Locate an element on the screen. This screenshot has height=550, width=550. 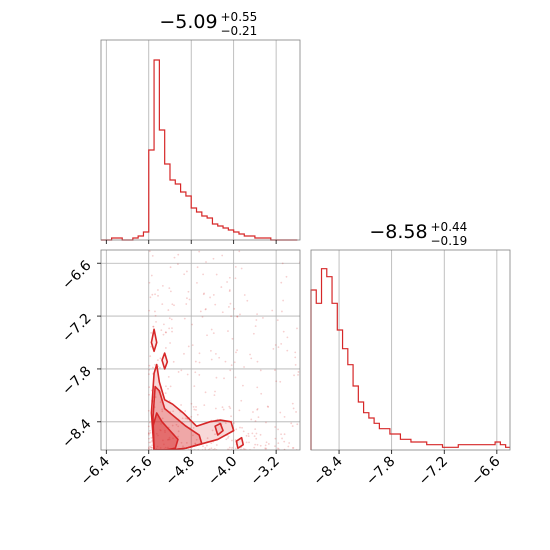
scatter-y-axis-label-1: −7.2 is located at coordinates (76, 327).